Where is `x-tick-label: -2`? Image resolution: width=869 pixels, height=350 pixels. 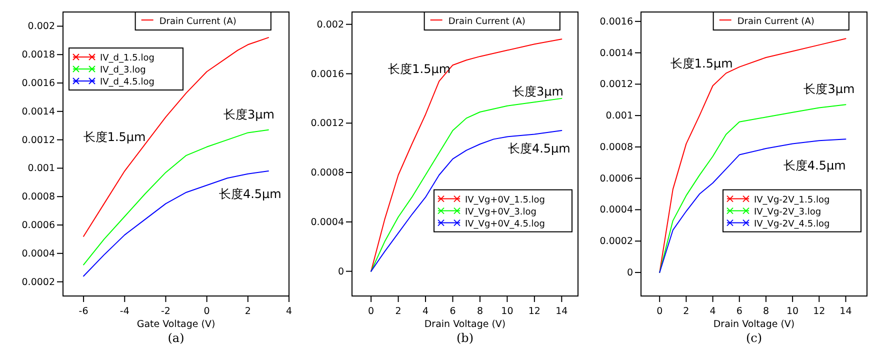 x-tick-label: -2 is located at coordinates (165, 311).